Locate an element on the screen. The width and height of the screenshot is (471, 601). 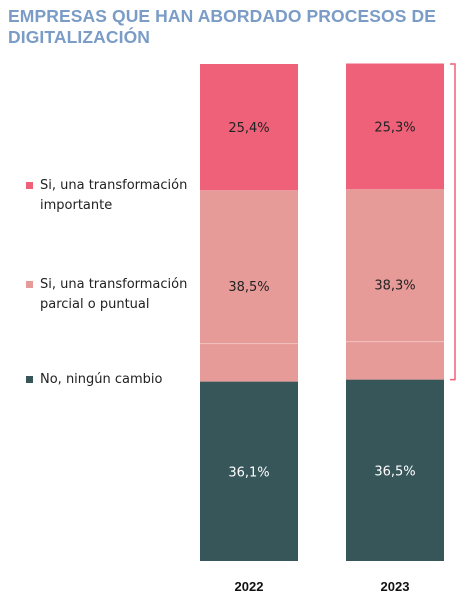
legend-swatch-parcial is located at coordinates (29, 284).